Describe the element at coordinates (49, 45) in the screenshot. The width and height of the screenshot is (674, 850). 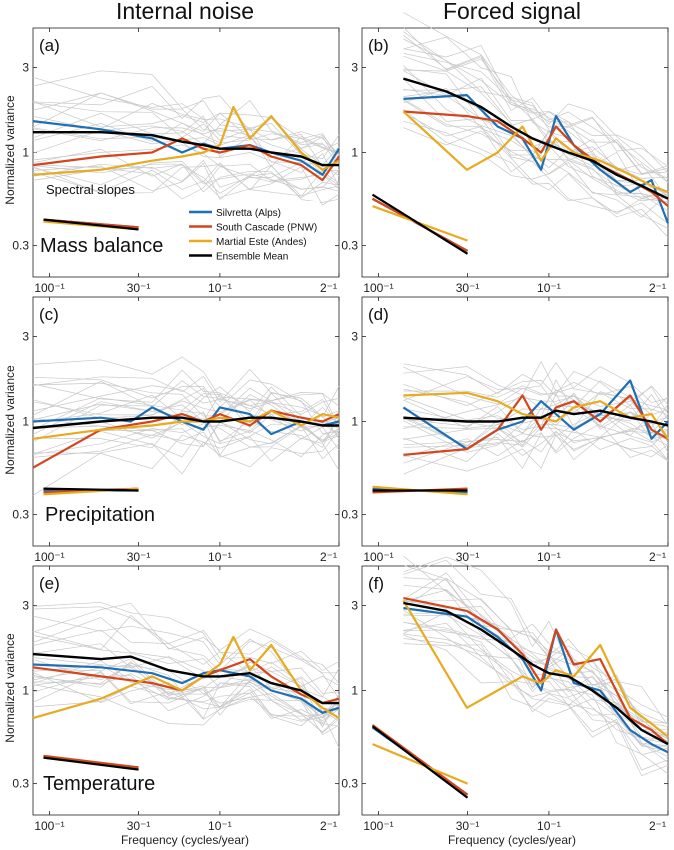
I see `panel-label: (a)` at that location.